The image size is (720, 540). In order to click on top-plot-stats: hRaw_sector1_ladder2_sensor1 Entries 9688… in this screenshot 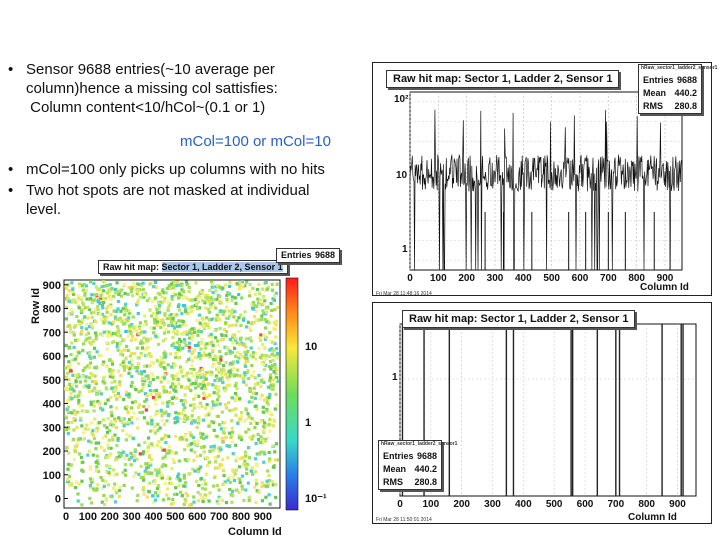, I will do `click(677, 89)`.